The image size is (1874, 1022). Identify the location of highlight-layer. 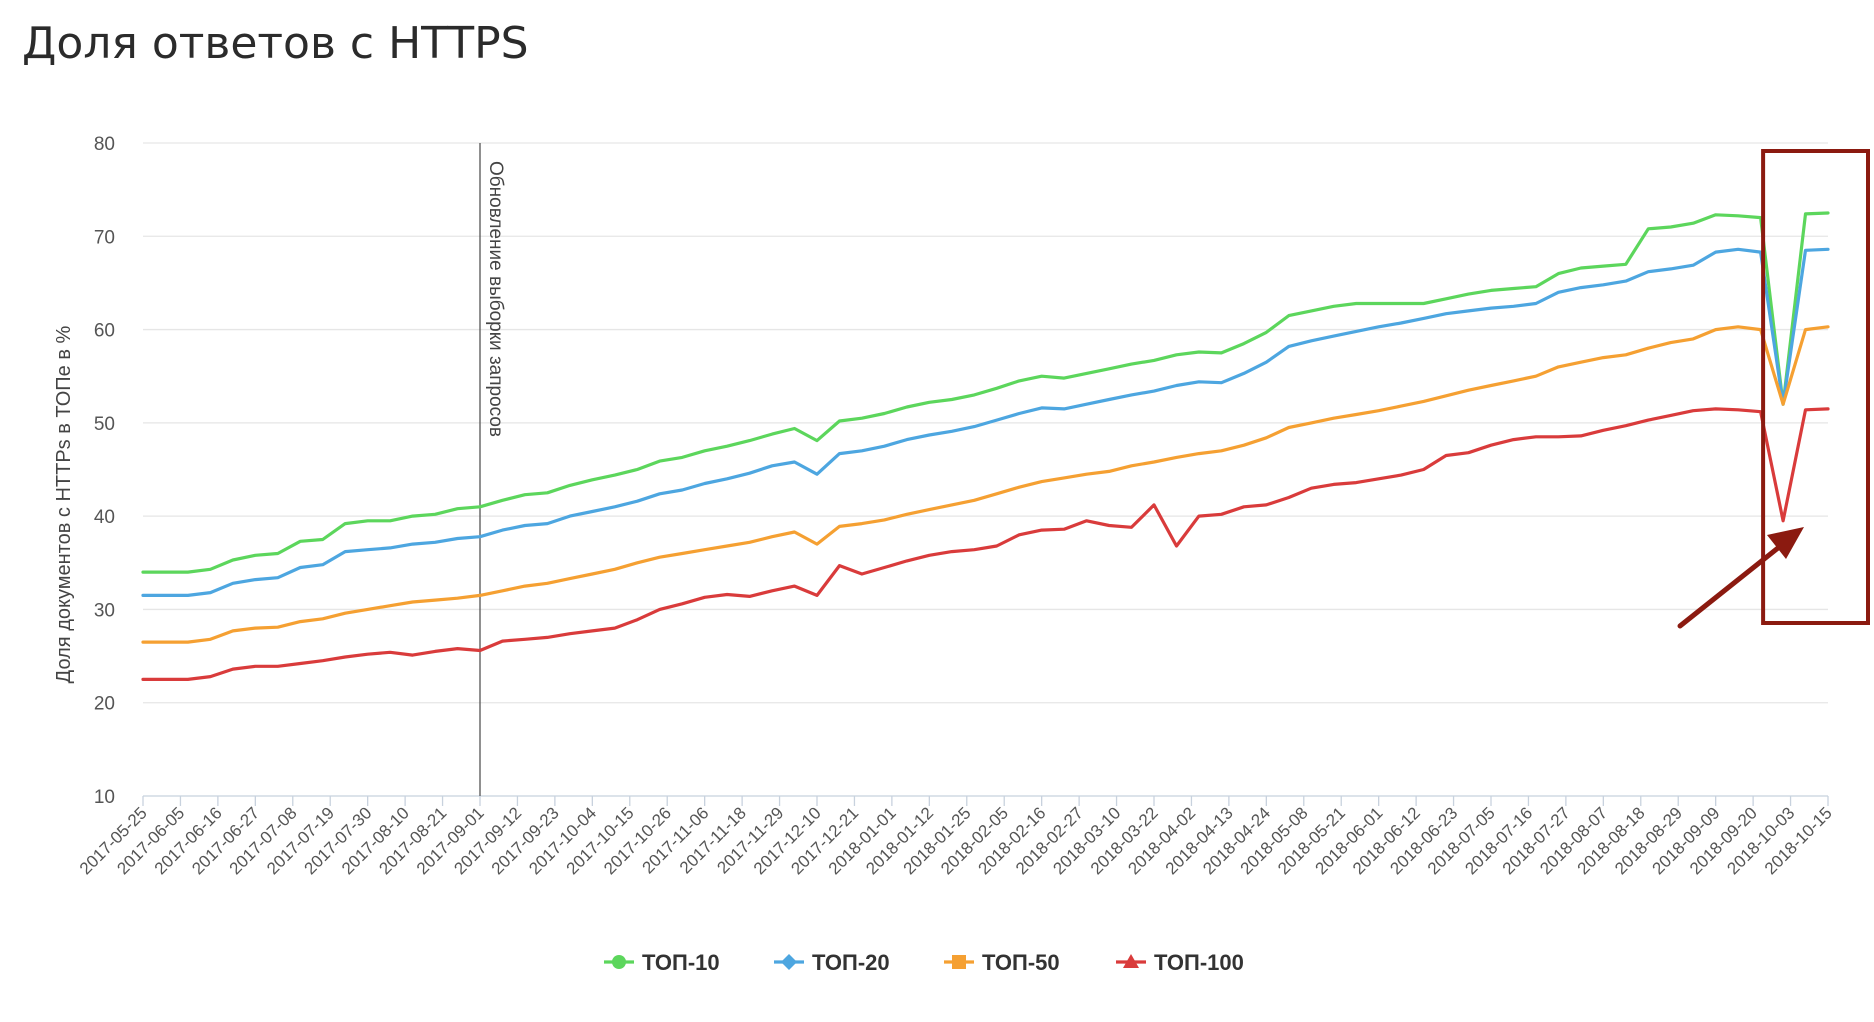
(1773, 389).